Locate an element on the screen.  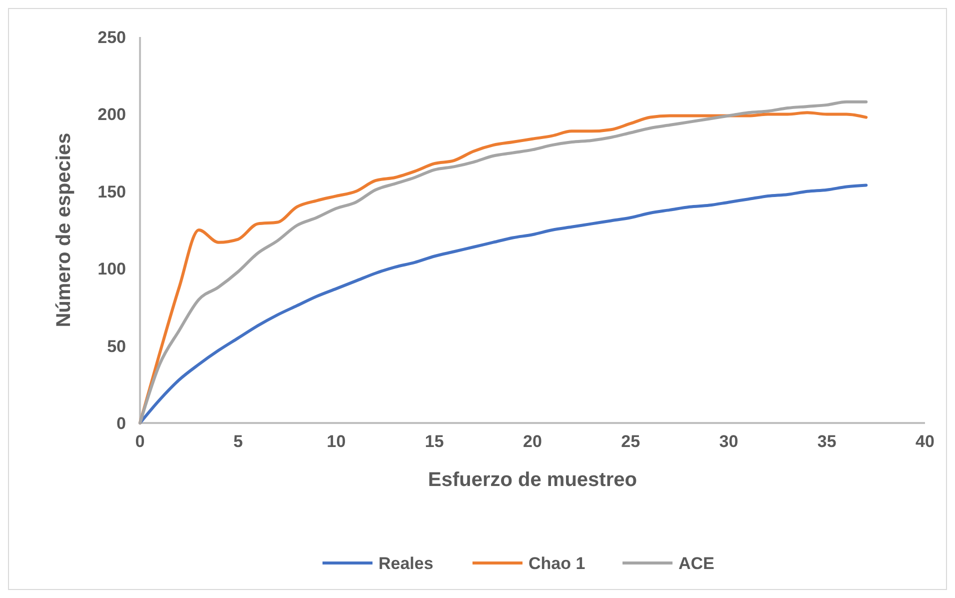
legend-label: Reales is located at coordinates (406, 563).